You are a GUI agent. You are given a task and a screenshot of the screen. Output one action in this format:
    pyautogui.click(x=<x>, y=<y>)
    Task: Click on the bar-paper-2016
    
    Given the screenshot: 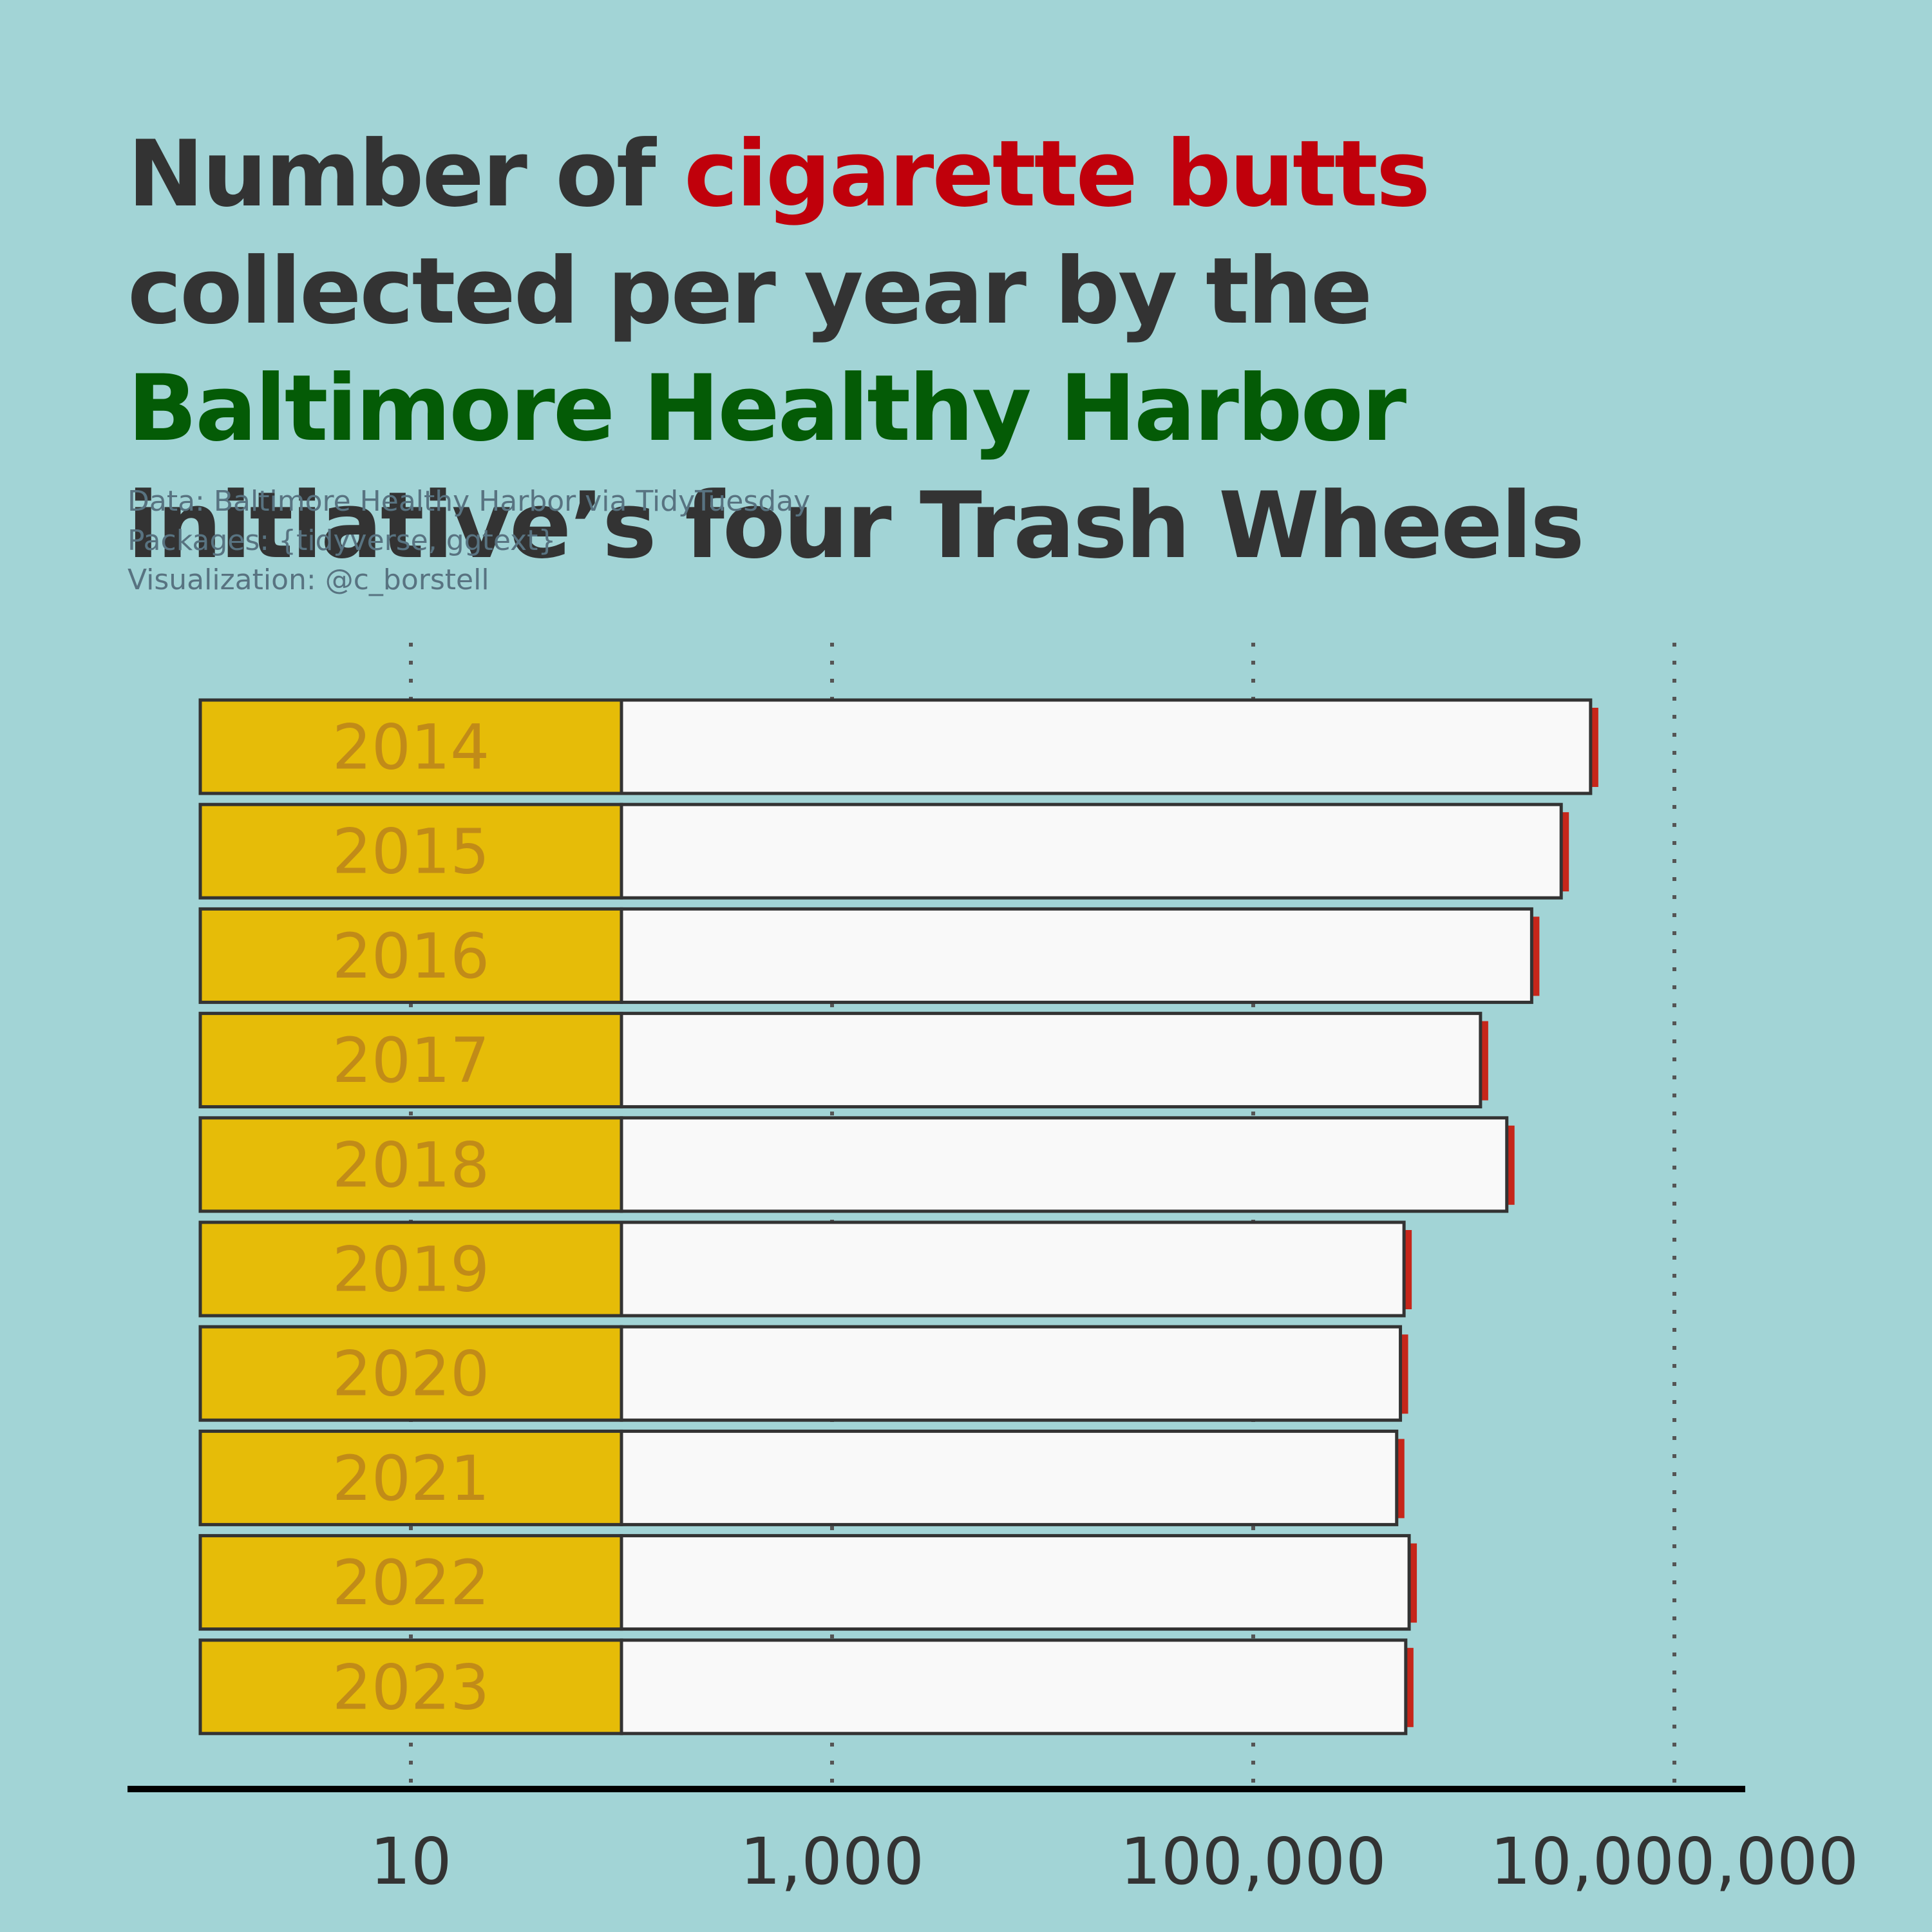 What is the action you would take?
    pyautogui.click(x=1076, y=955)
    